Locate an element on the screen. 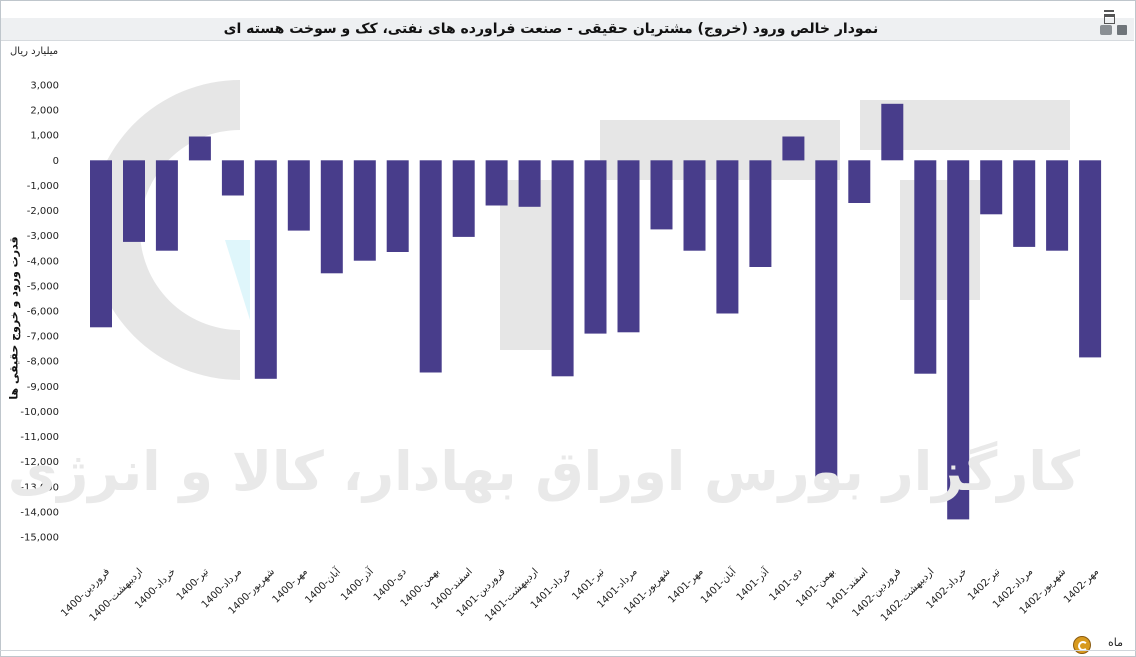  save-icon is located at coordinates (1122, 30).